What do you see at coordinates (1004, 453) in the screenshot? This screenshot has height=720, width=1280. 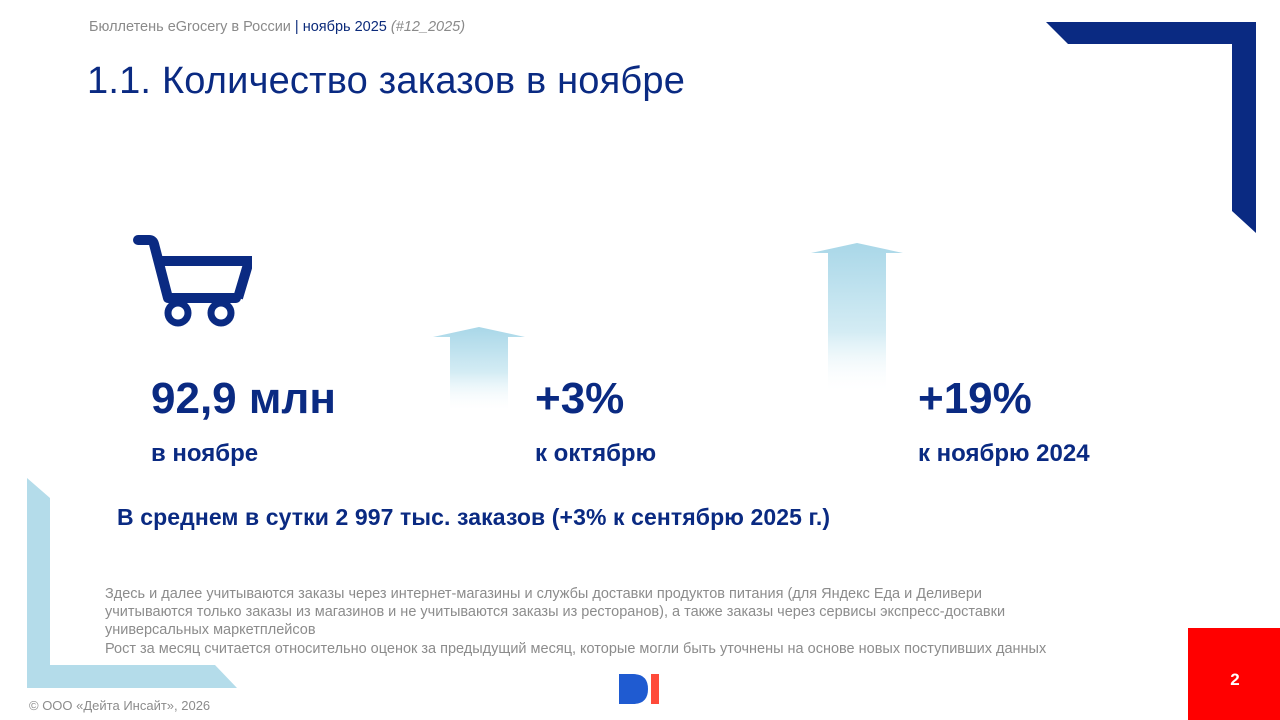 I see `metric-label: к ноябрю 2024` at bounding box center [1004, 453].